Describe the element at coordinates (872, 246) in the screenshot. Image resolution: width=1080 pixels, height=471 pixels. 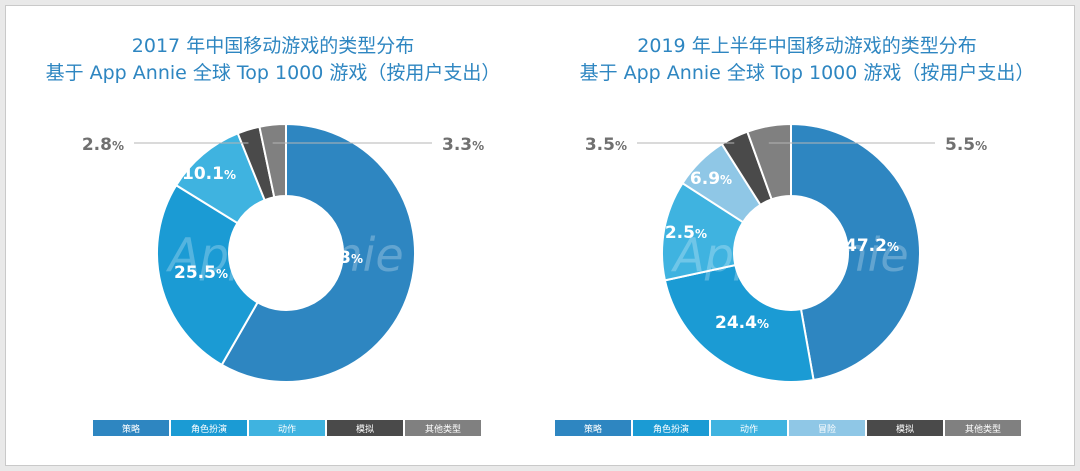
I see `data-label: 47.2%` at that location.